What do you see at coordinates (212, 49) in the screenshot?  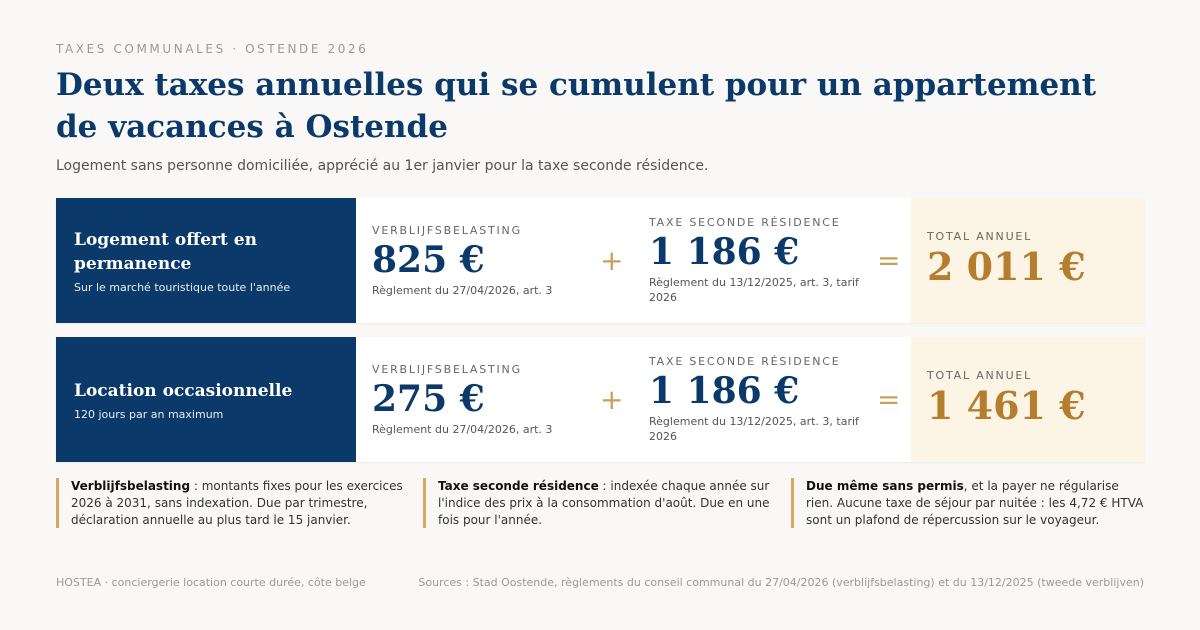 I see `eyebrow: TAXES COMMUNALES · OSTENDE 2026` at bounding box center [212, 49].